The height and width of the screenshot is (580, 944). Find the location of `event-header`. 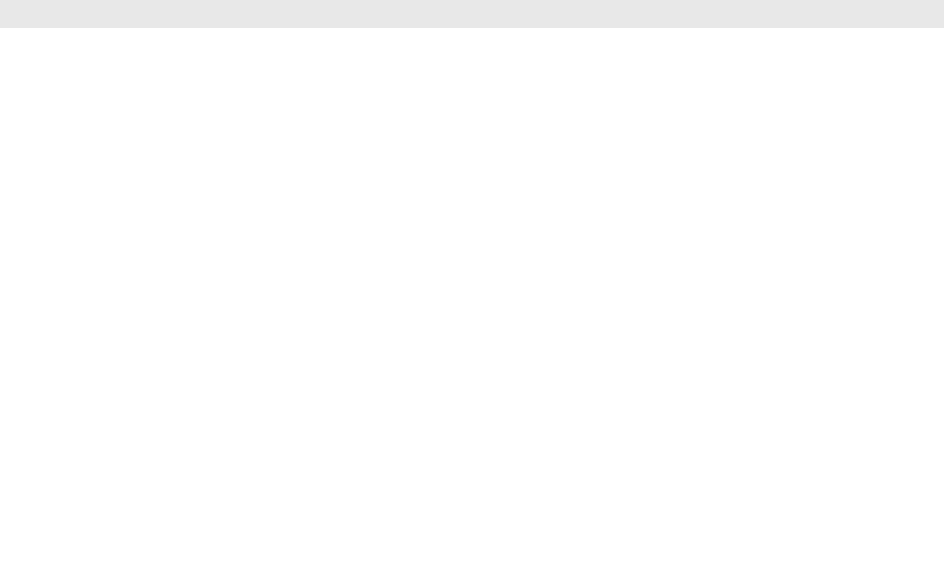

event-header is located at coordinates (472, 14).